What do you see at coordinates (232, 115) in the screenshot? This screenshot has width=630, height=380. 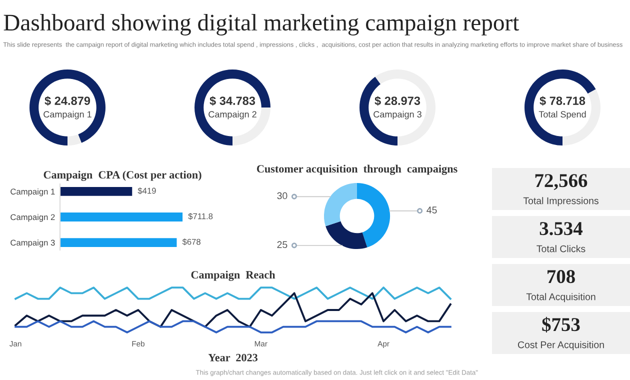 I see `text: Campaign 2` at bounding box center [232, 115].